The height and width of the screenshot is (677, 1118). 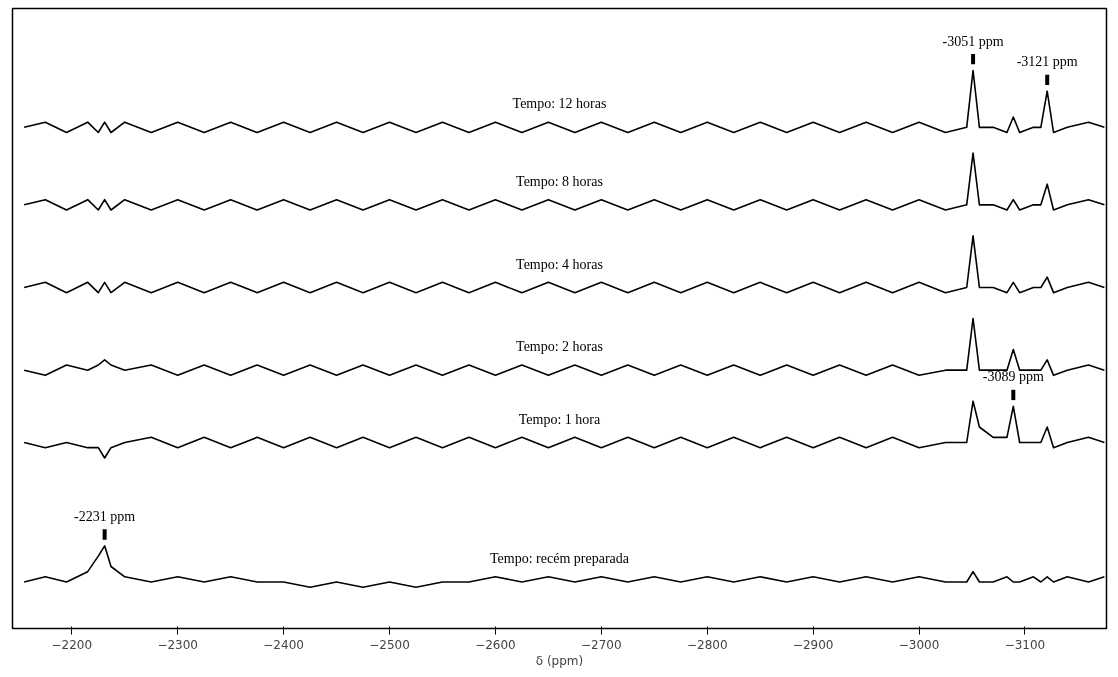 I want to click on x-tick-label: −2200, so click(x=72, y=644).